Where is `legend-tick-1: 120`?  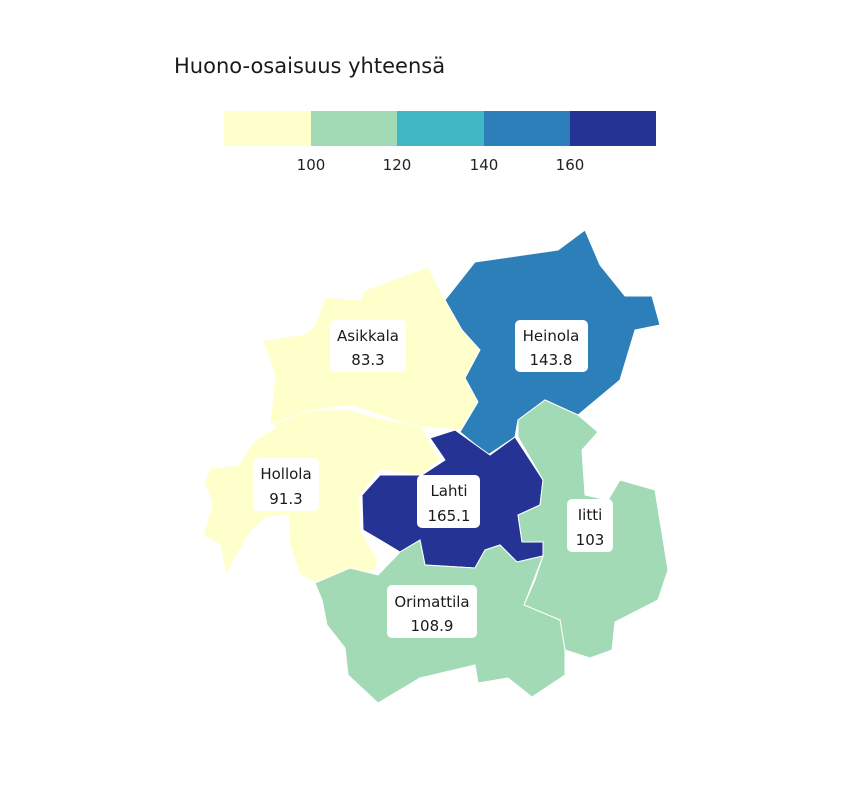
legend-tick-1: 120 is located at coordinates (397, 165).